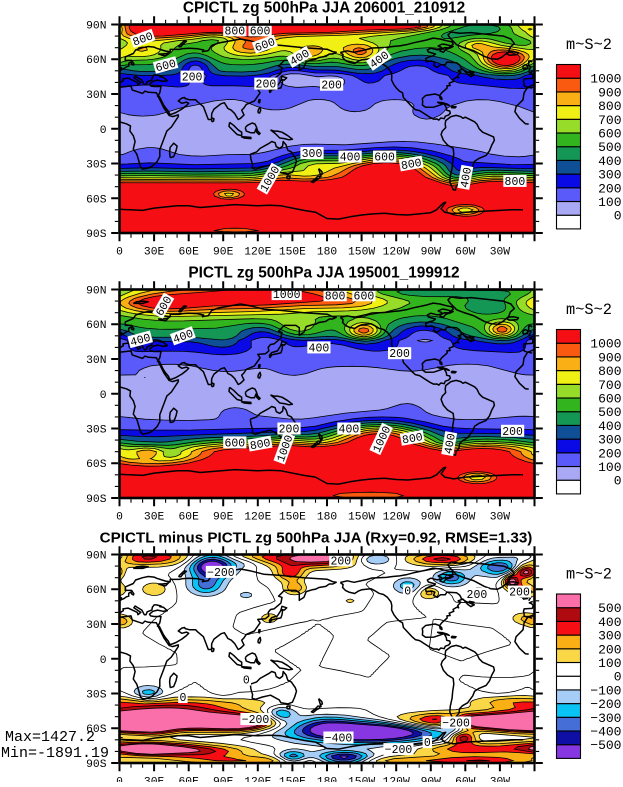  I want to click on svg-text: −500, so click(605, 745).